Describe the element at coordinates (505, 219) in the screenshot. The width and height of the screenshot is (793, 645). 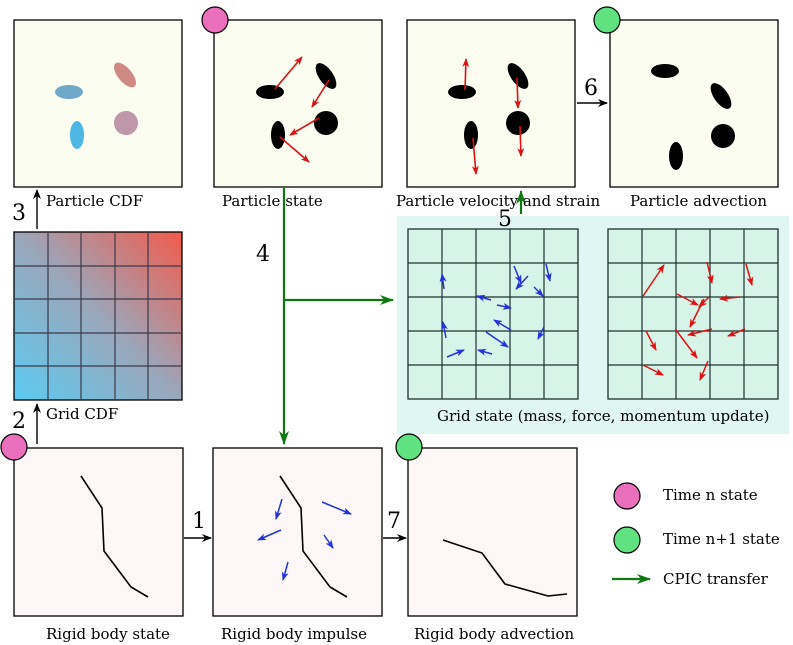
I see `step-5: 5` at that location.